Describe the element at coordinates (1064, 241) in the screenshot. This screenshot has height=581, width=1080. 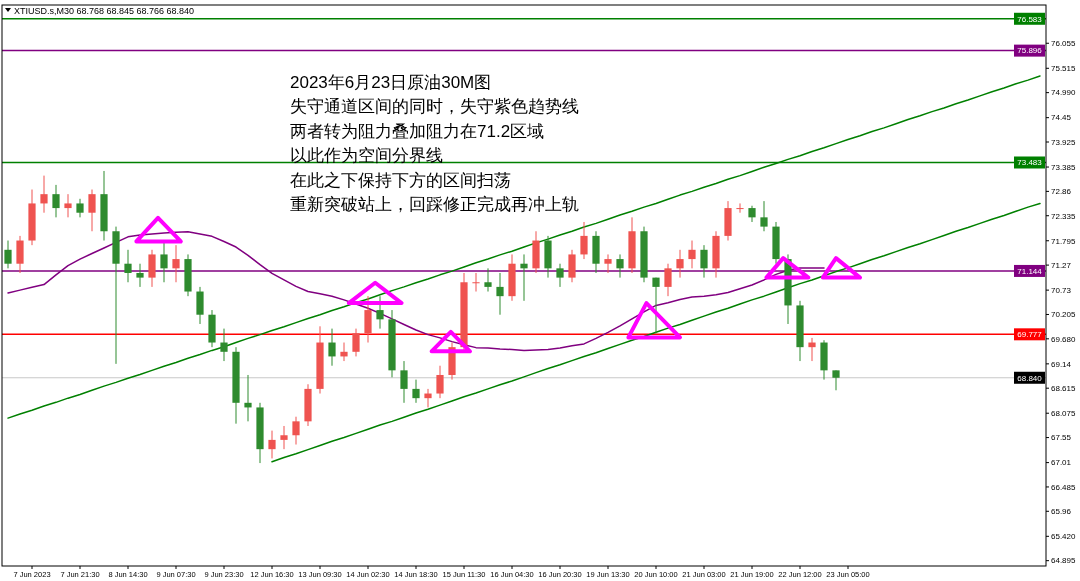
I see `y-tick-label: 71.795` at that location.